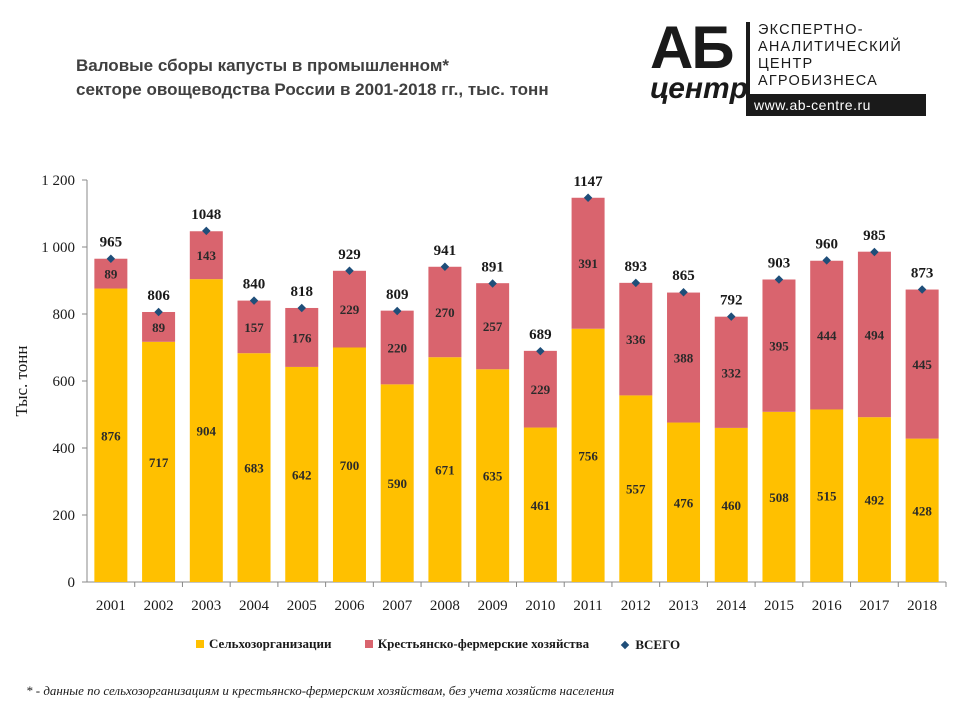 This screenshot has height=720, width=960. What do you see at coordinates (349, 606) in the screenshot?
I see `x-tick-label: 2006` at bounding box center [349, 606].